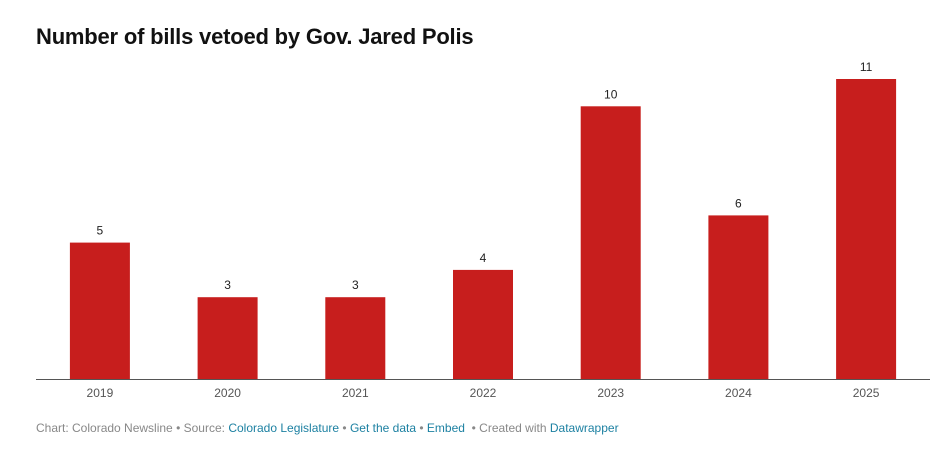 The width and height of the screenshot is (952, 451). Describe the element at coordinates (610, 393) in the screenshot. I see `x-tick-label-2023: 2023` at that location.